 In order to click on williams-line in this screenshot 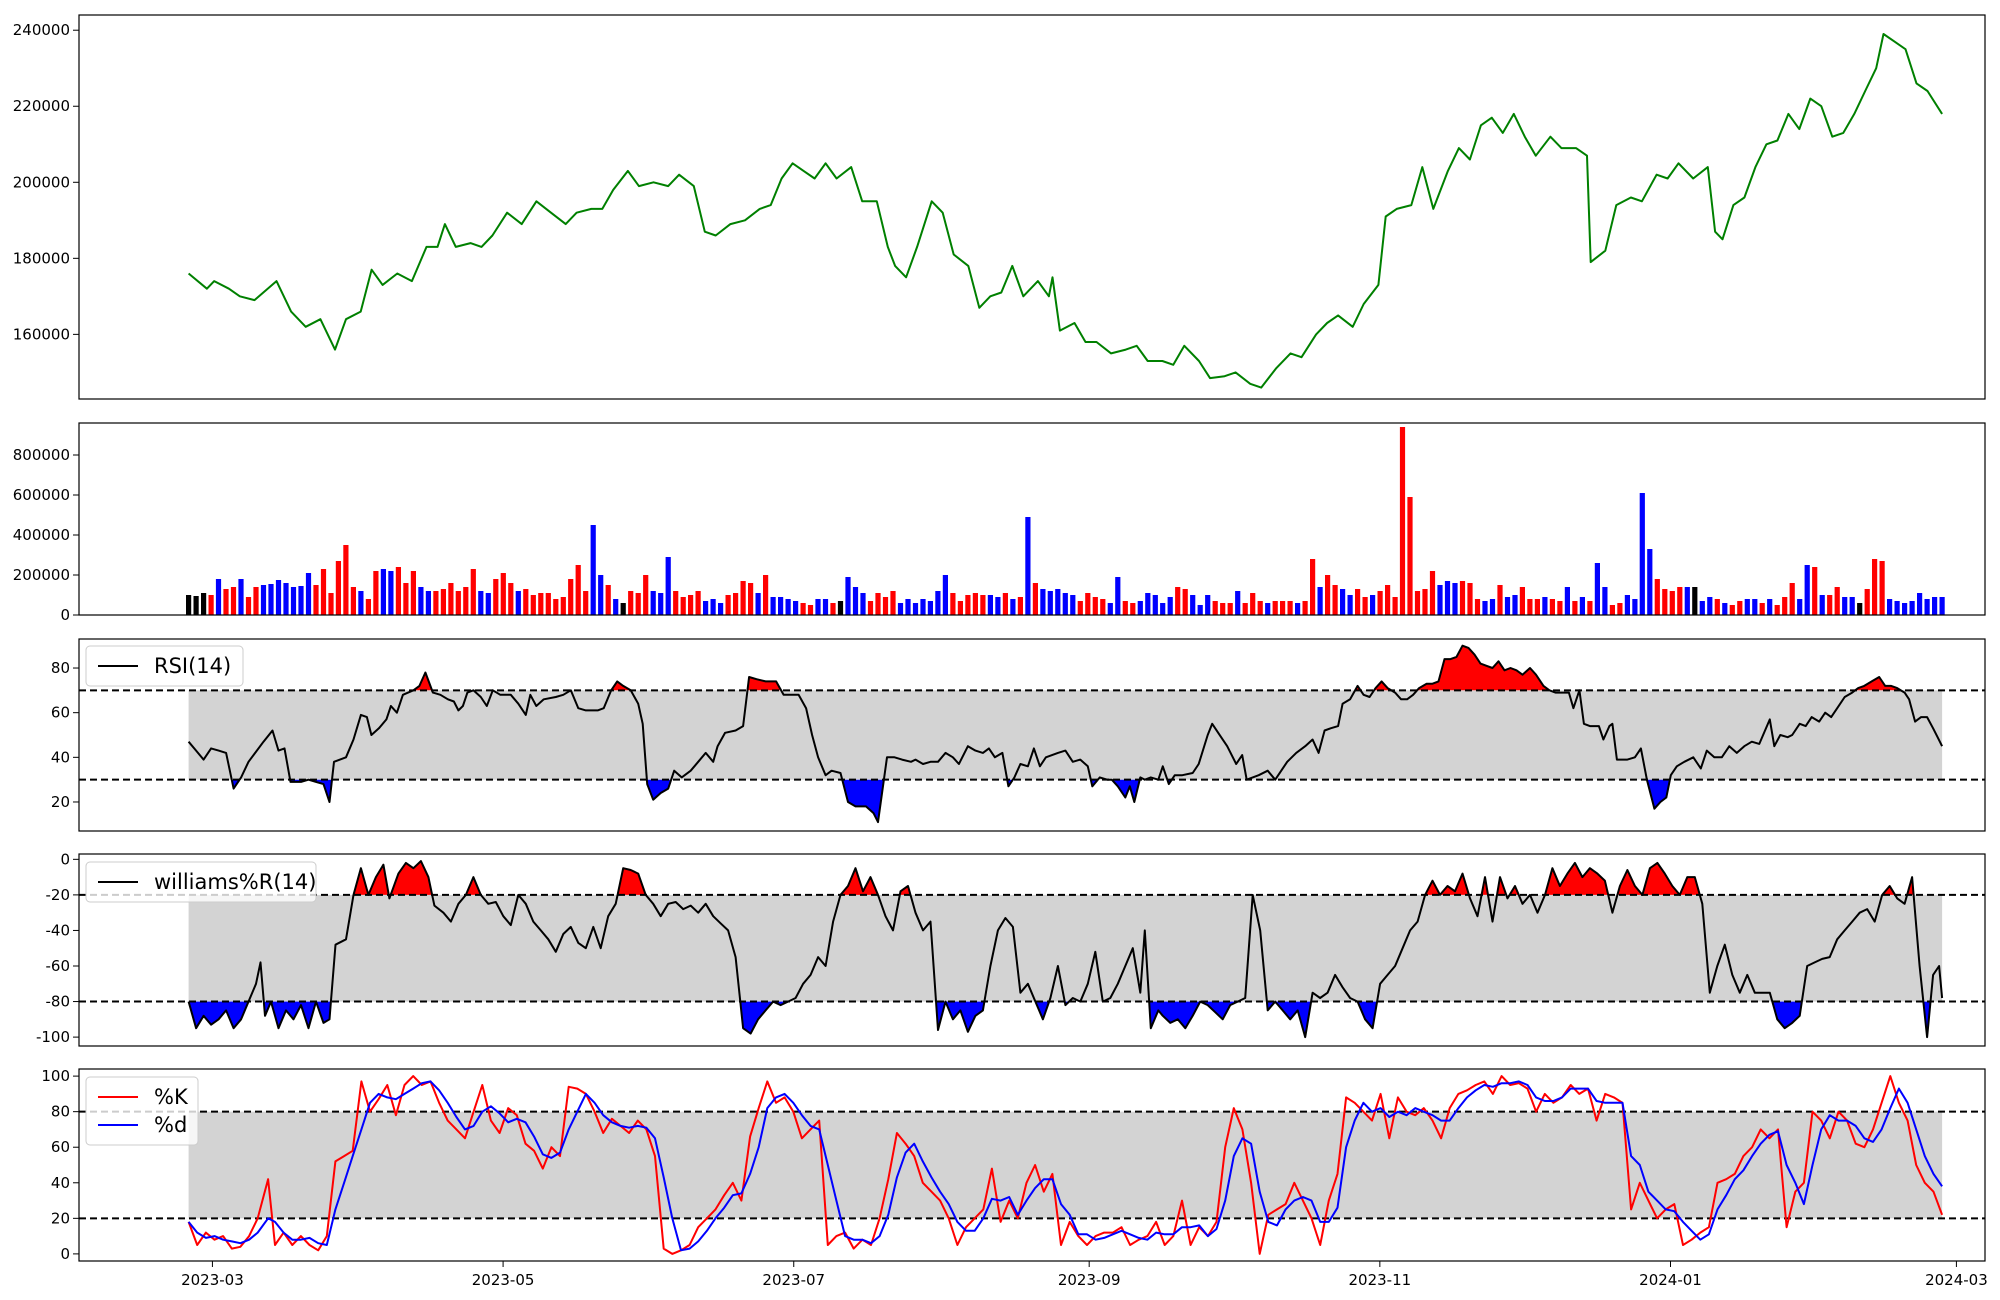, I will do `click(1065, 949)`.